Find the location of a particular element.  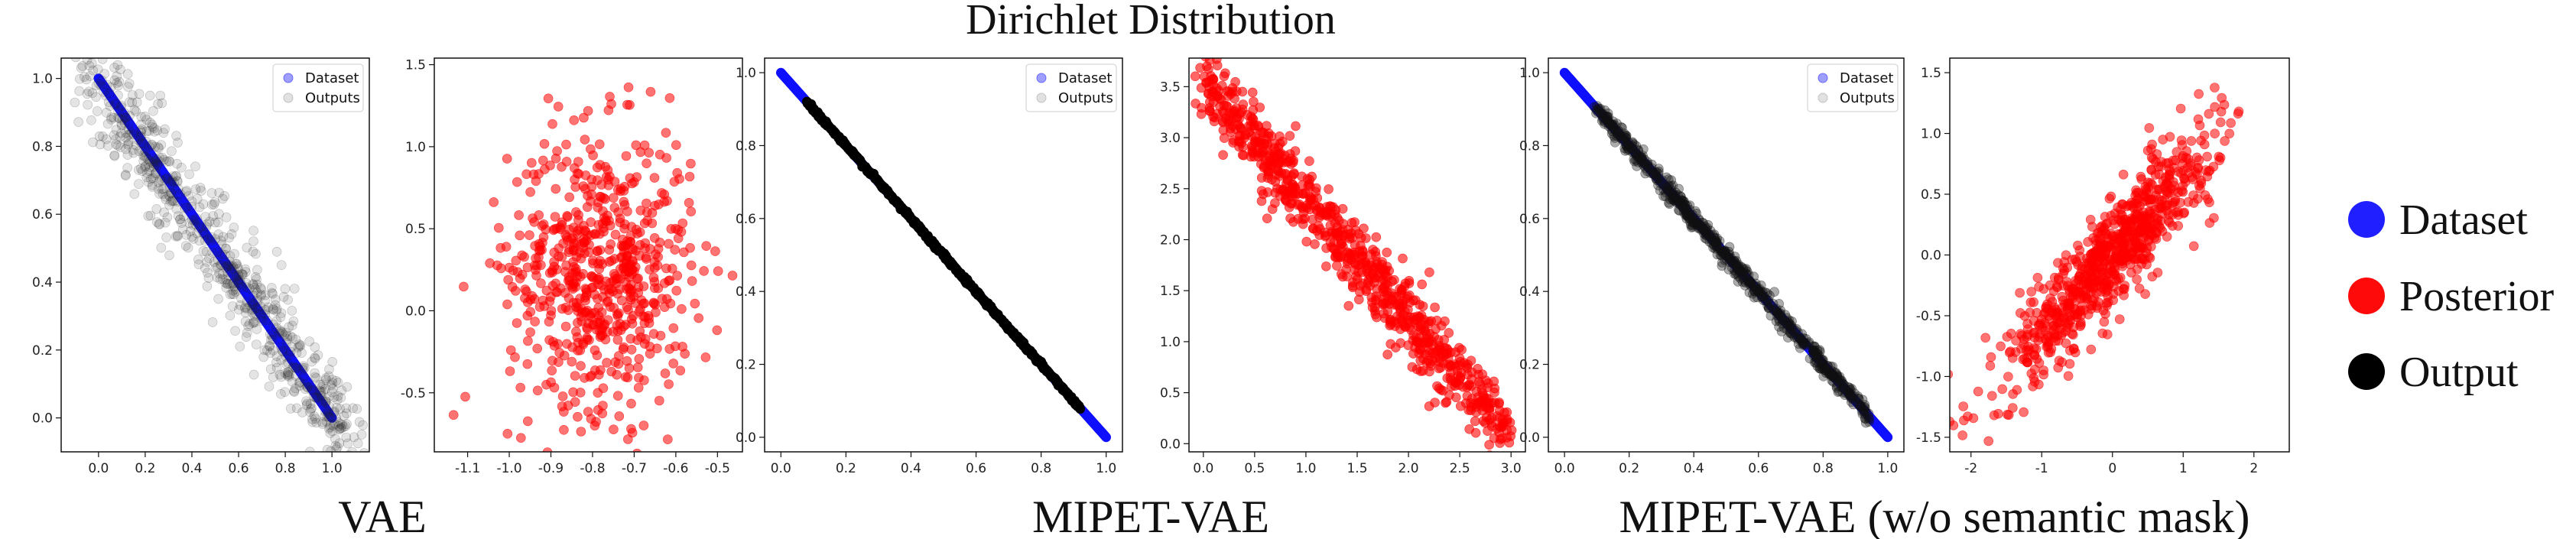

y-tick-label: 2.5 is located at coordinates (1171, 189).